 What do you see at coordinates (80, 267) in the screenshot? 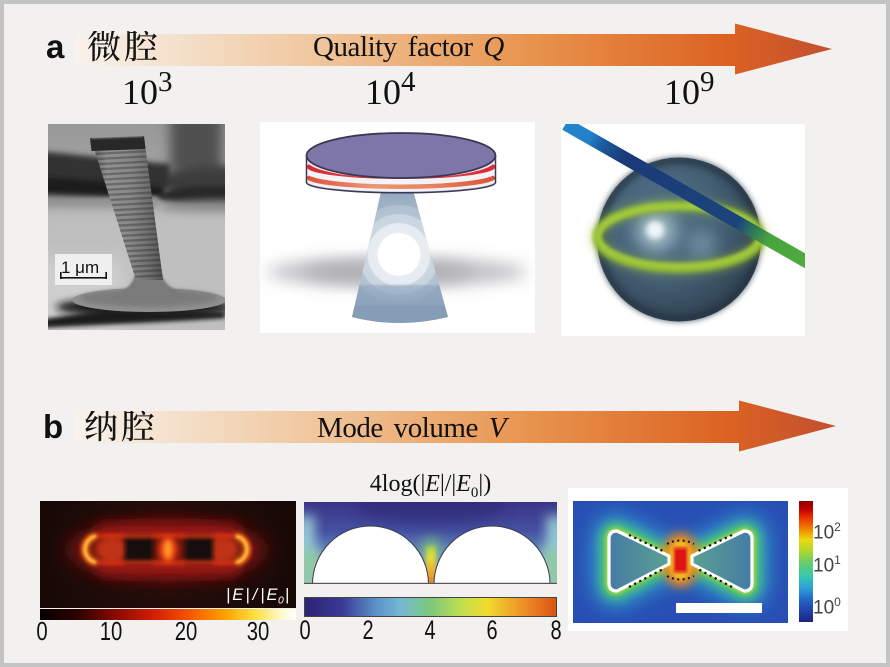
I see `svg-text: 1 μm` at bounding box center [80, 267].